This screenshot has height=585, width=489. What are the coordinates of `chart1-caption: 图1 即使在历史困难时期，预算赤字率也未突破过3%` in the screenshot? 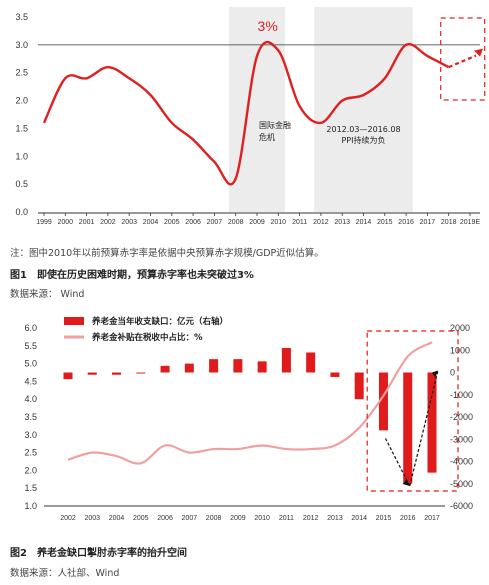 It's located at (132, 274).